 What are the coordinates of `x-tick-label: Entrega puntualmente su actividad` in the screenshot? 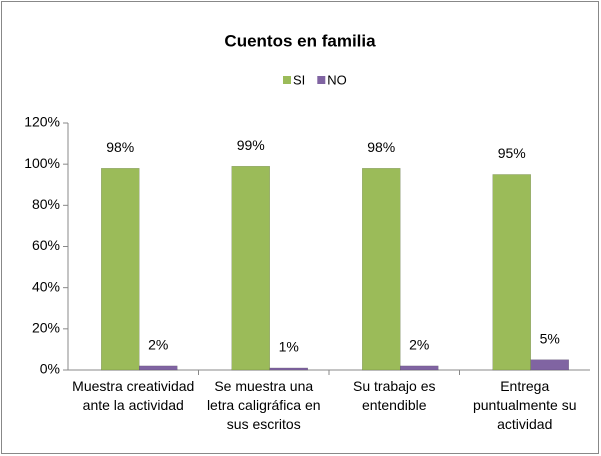 It's located at (524, 405).